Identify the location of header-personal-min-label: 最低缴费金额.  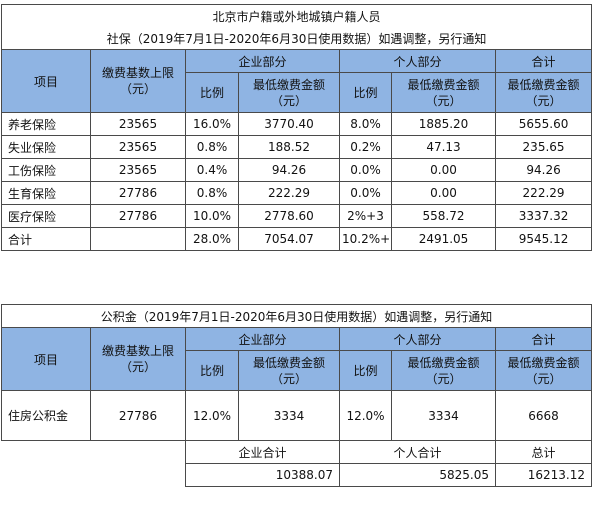
(443, 84).